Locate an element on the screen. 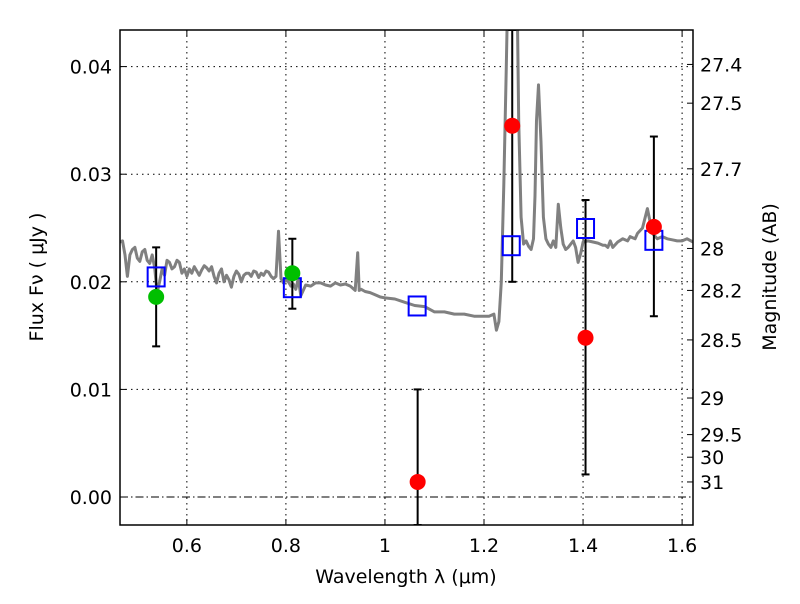 Image resolution: width=800 pixels, height=604 pixels. y2-tick-label: 27.7 is located at coordinates (721, 170).